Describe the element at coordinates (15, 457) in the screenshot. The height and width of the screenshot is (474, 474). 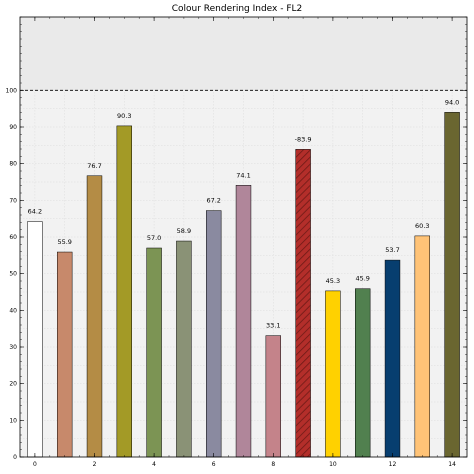
I see `y-tick-label: 0` at that location.